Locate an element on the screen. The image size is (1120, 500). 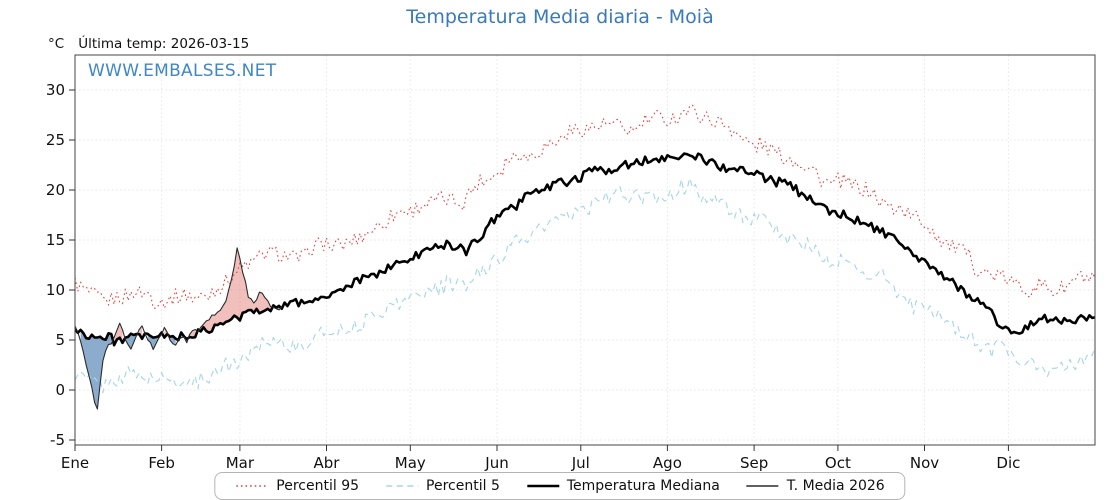
x-tick-label: Sep is located at coordinates (754, 463).